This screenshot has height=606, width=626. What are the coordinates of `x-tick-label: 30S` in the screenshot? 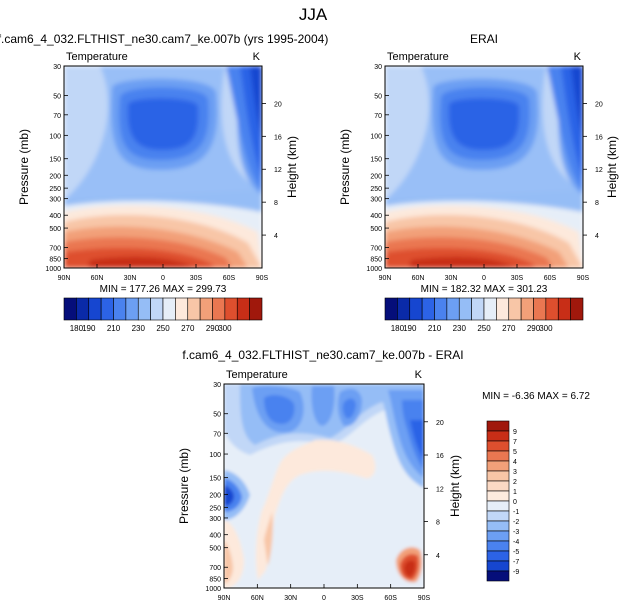 It's located at (196, 278).